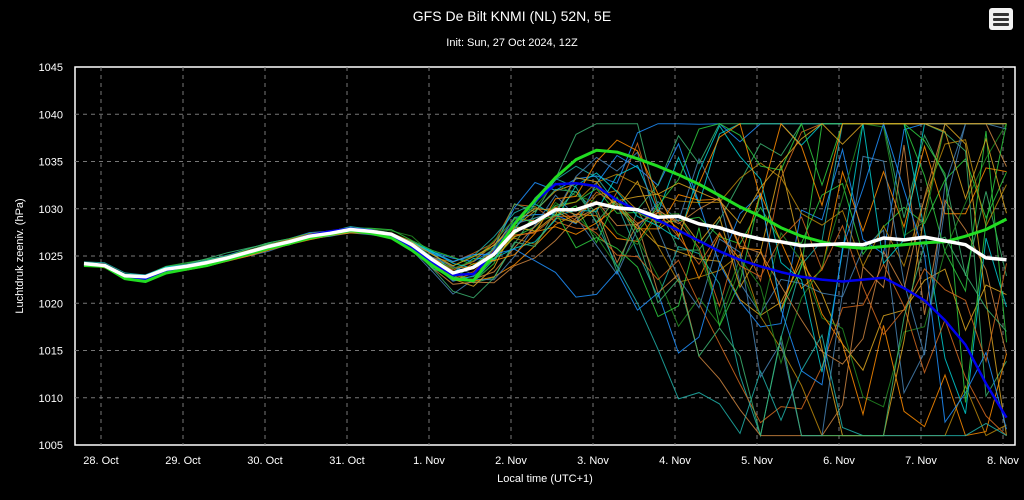 The height and width of the screenshot is (500, 1024). Describe the element at coordinates (512, 16) in the screenshot. I see `chart-title: GFS De Bilt KNMI (NL) 52N, 5E` at that location.